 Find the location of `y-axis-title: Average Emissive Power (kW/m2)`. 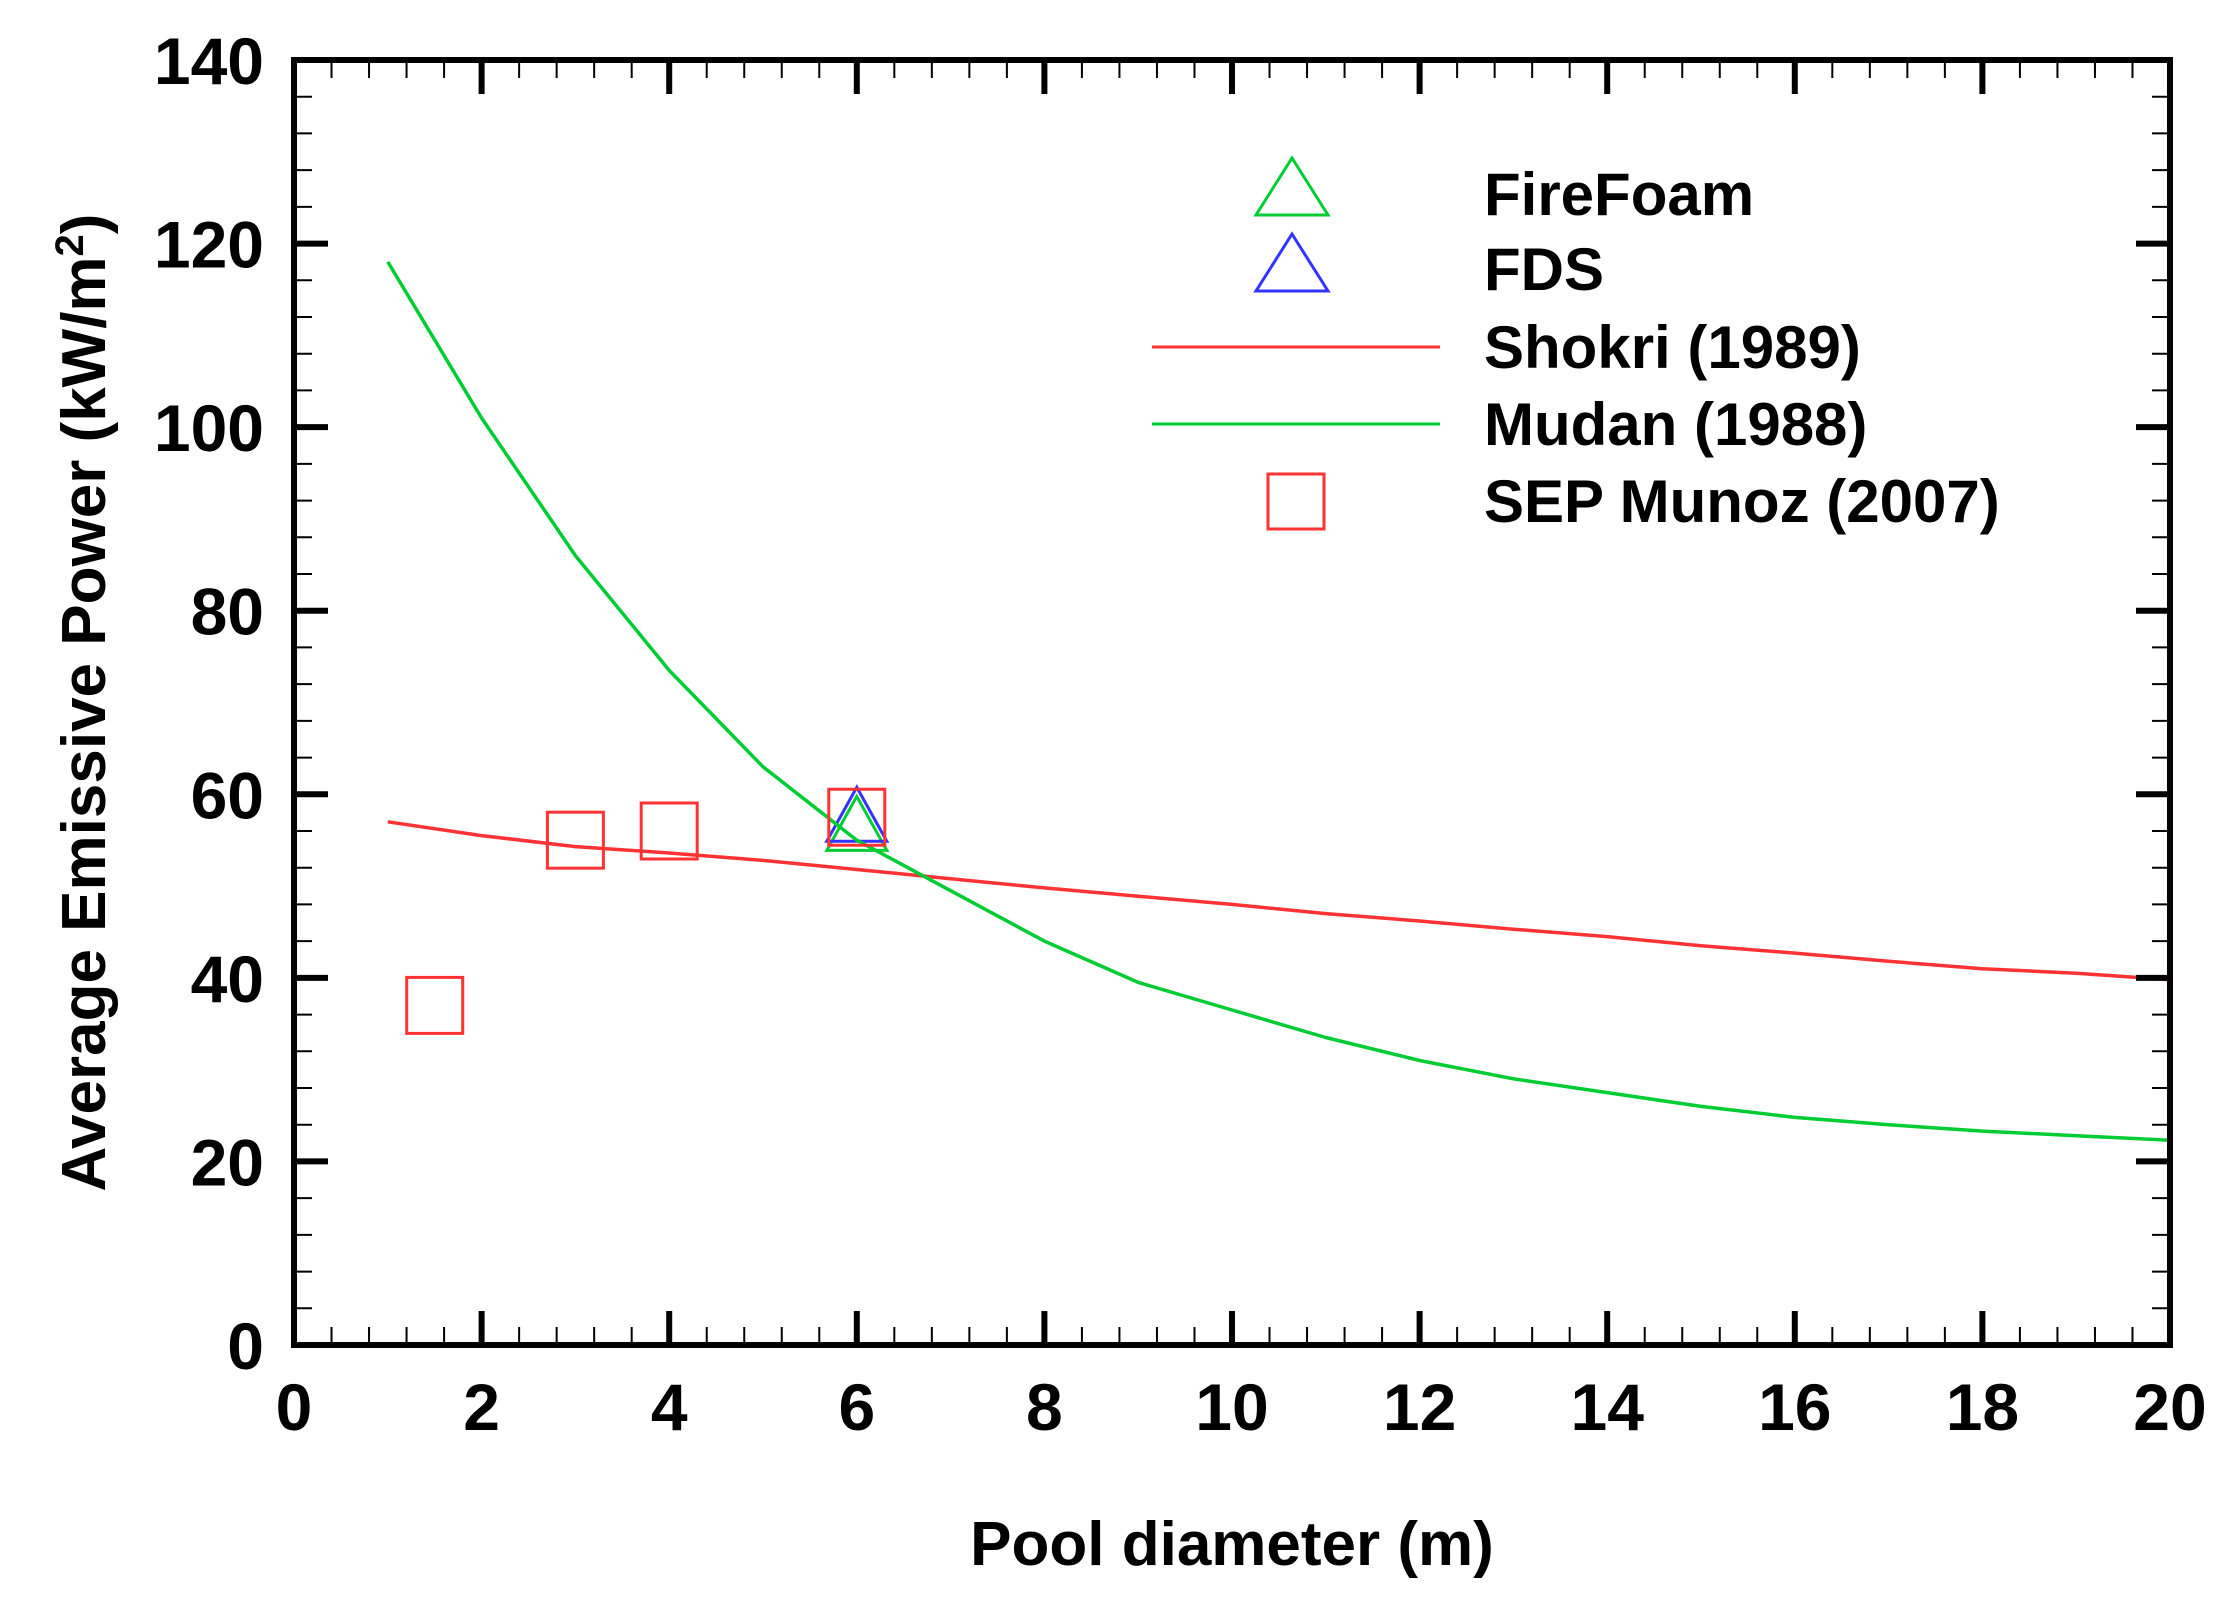

y-axis-title: Average Emissive Power (kW/m2) is located at coordinates (83, 703).